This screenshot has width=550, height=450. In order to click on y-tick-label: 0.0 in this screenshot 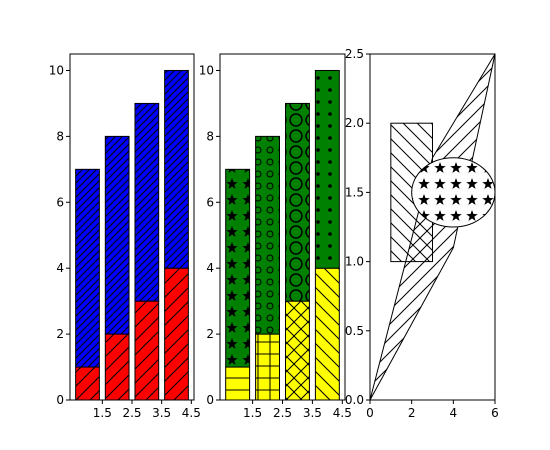, I will do `click(354, 400)`.